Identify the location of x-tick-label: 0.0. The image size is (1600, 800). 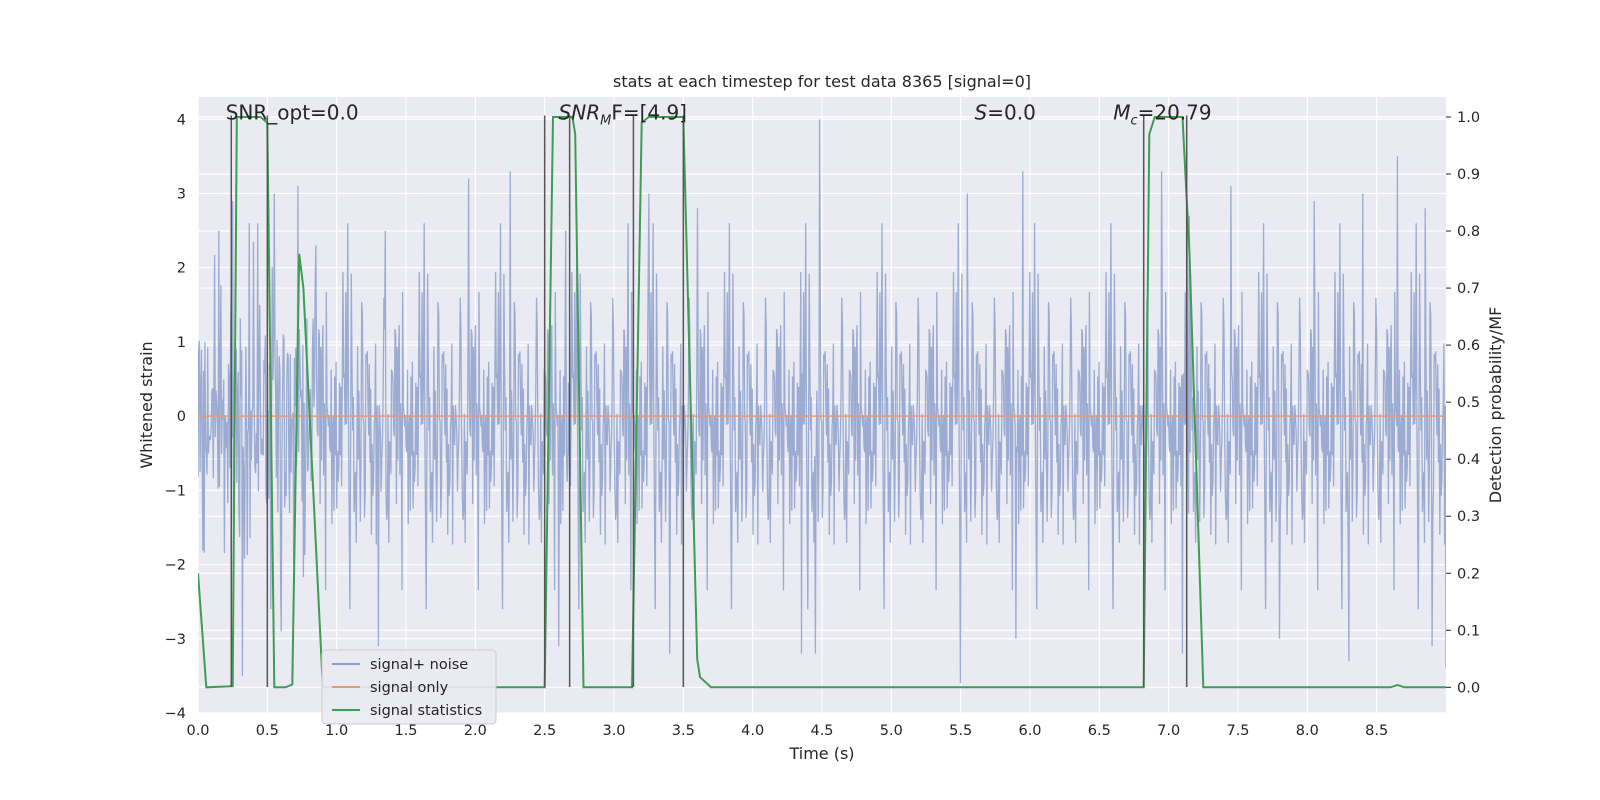
(197, 731).